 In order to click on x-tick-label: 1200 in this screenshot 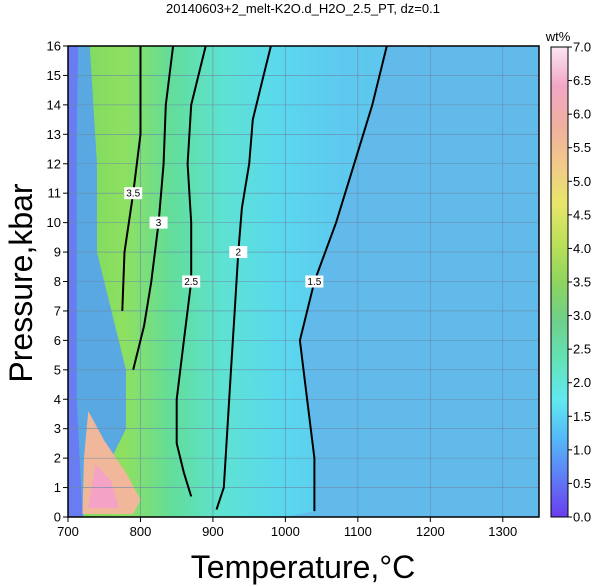, I will do `click(430, 531)`.